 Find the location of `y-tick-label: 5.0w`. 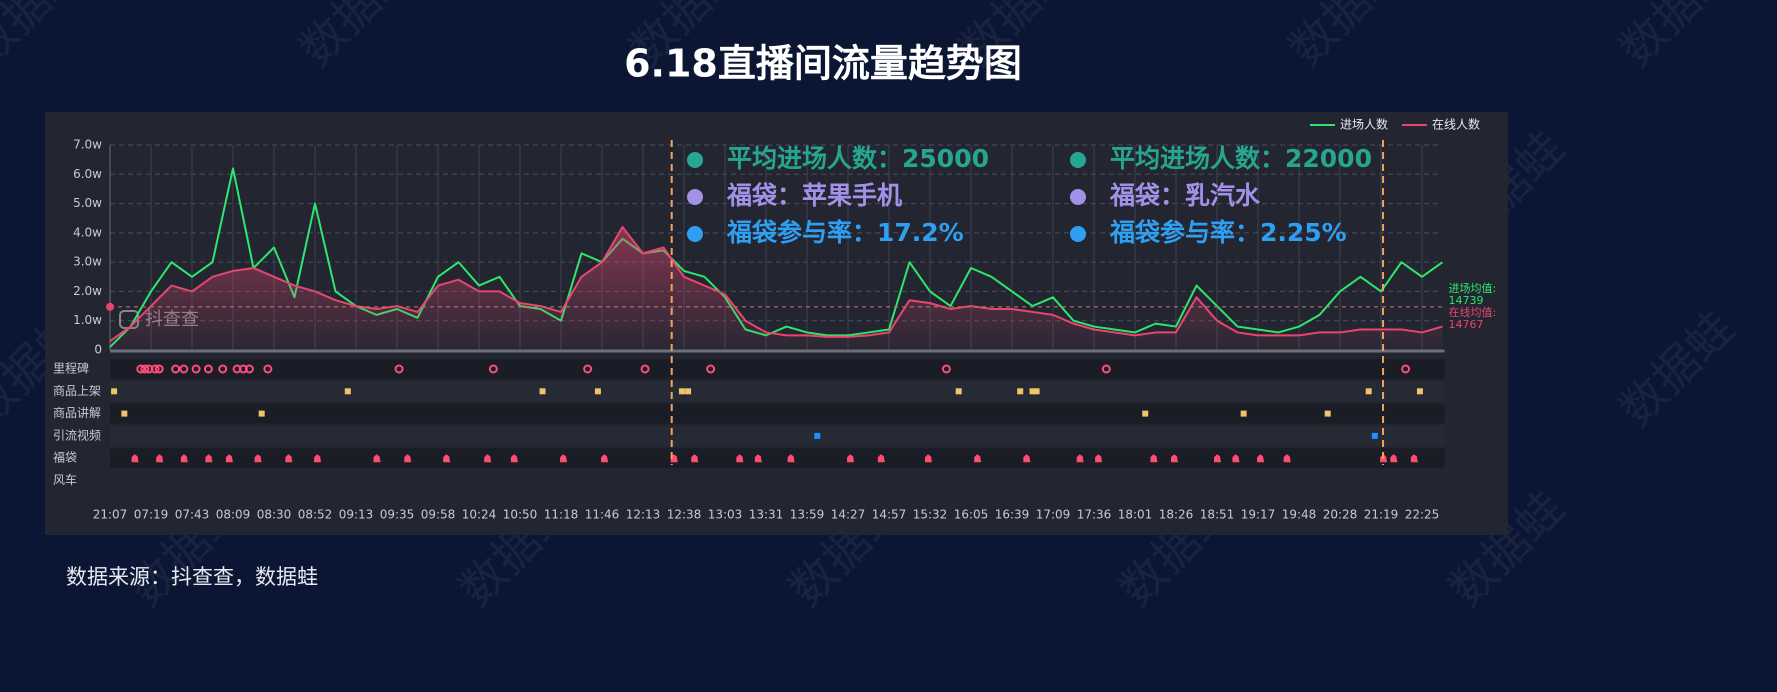

y-tick-label: 5.0w is located at coordinates (87, 203).